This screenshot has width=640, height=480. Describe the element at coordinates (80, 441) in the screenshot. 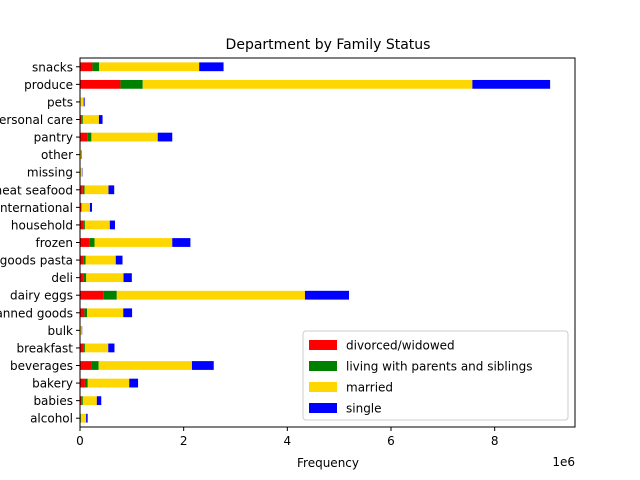

I see `x-tick-label: 0` at that location.